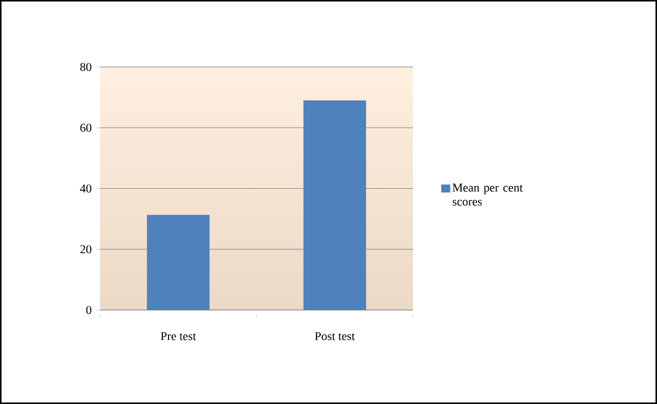  What do you see at coordinates (89, 310) in the screenshot?
I see `y-tick-label: 0` at bounding box center [89, 310].